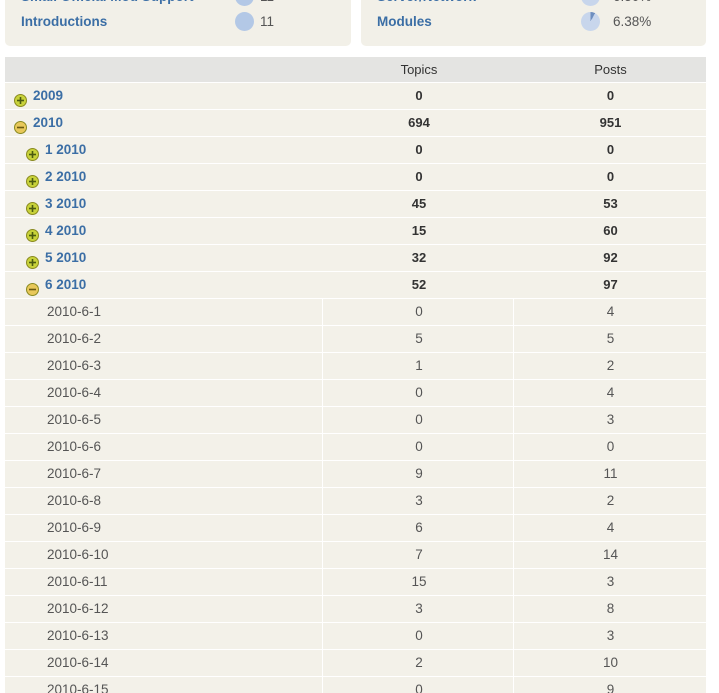 This screenshot has height=693, width=719. Describe the element at coordinates (632, 21) in the screenshot. I see `panel-value: 6.38%` at that location.